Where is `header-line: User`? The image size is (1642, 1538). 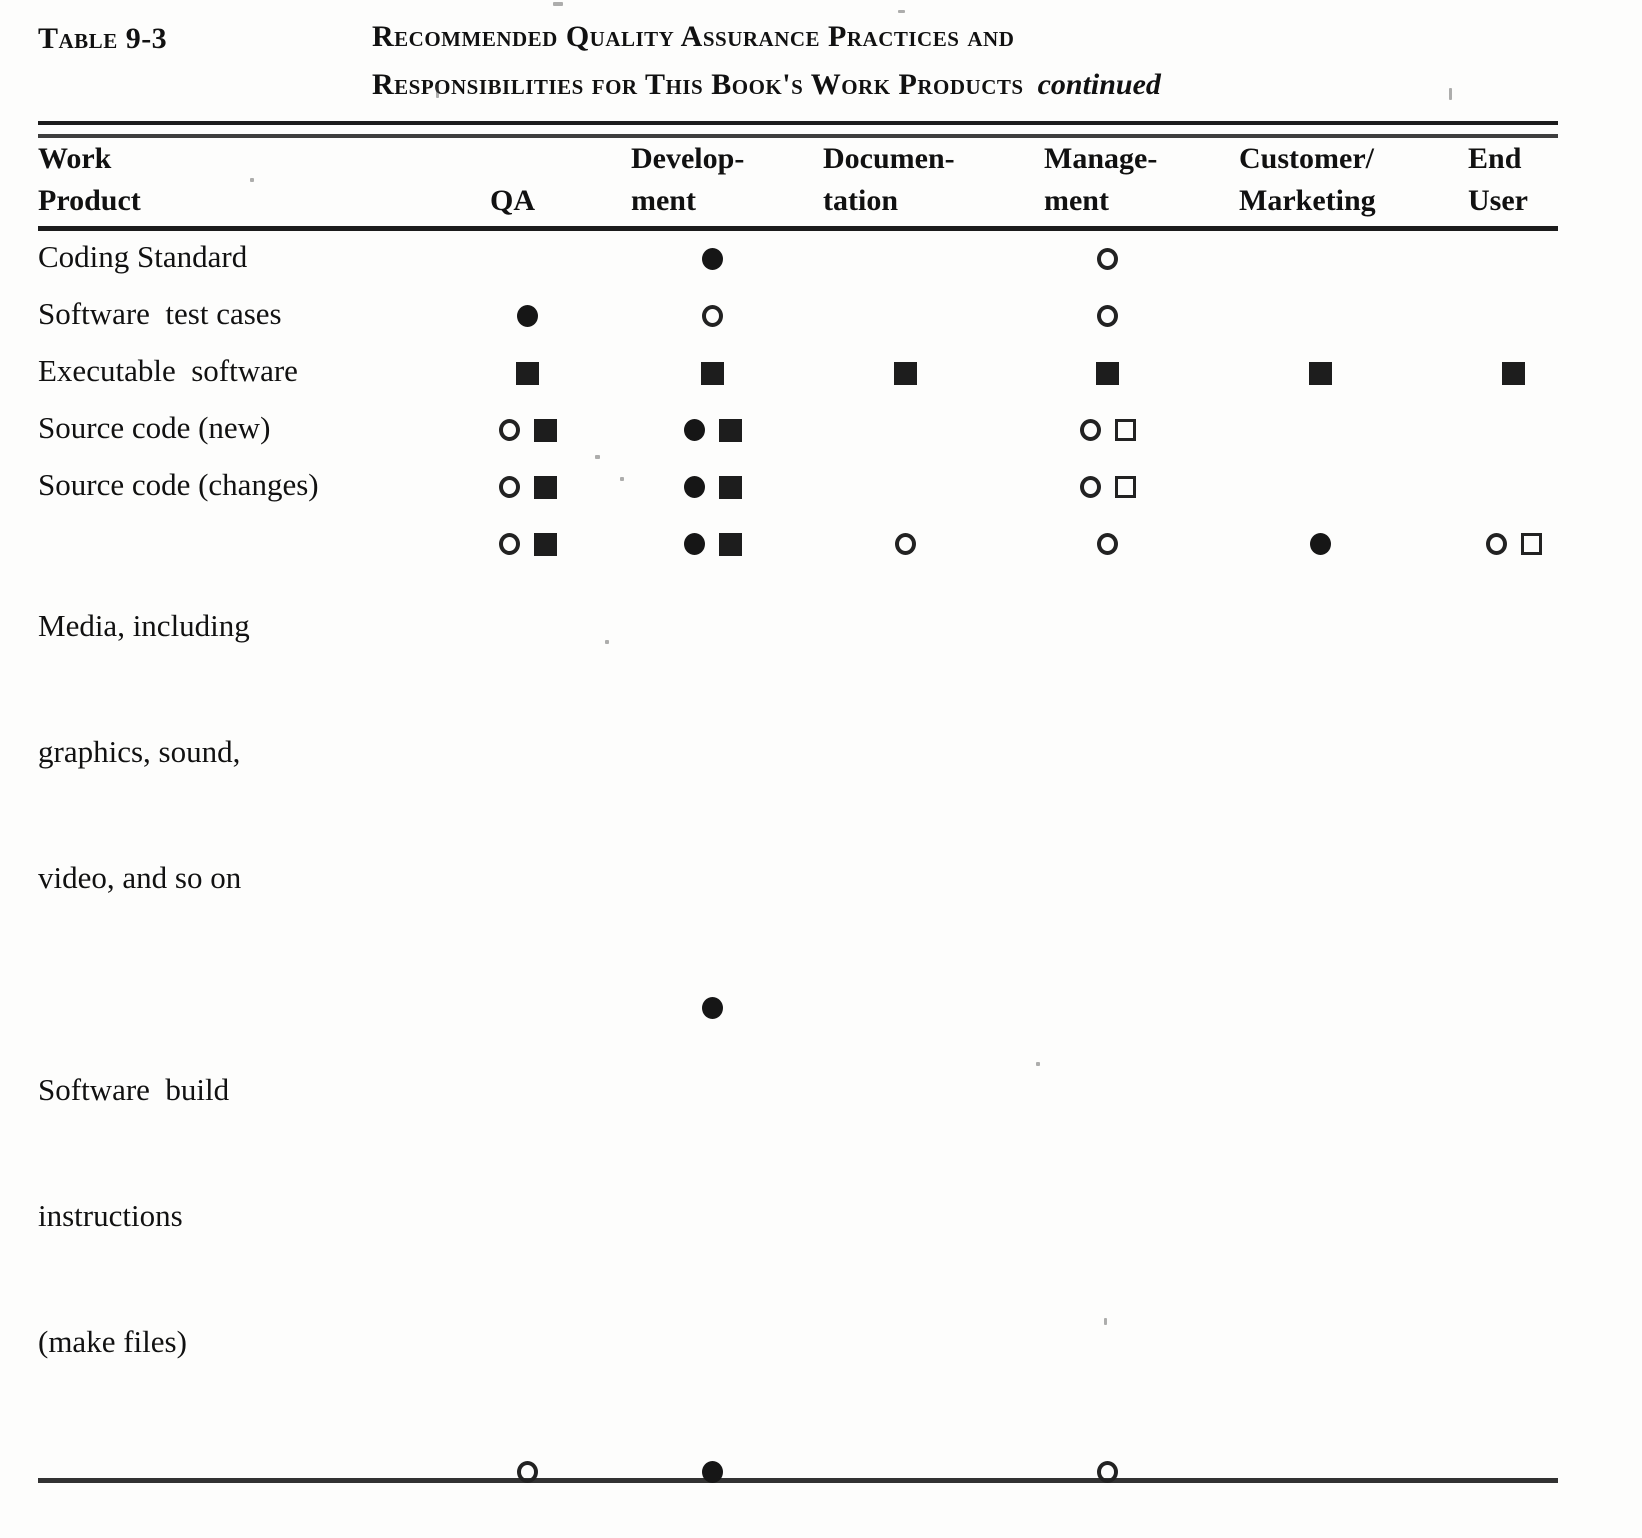 header-line: User is located at coordinates (1498, 200).